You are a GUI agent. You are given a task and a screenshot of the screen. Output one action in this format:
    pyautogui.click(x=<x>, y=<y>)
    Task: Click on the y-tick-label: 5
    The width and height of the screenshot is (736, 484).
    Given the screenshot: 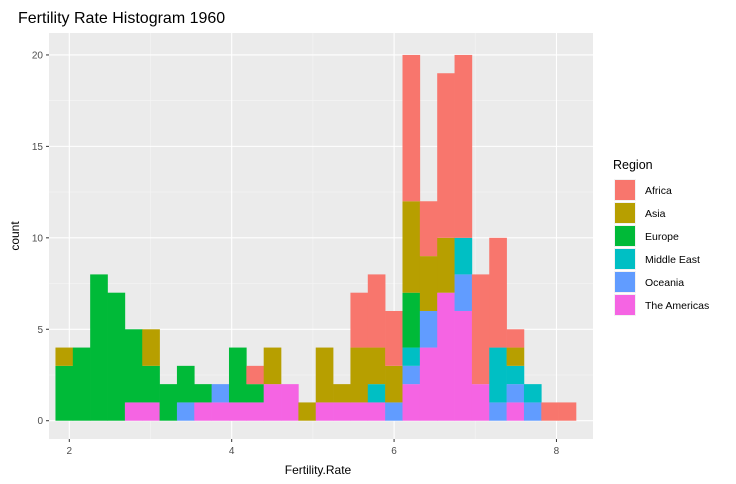 What is the action you would take?
    pyautogui.click(x=40, y=330)
    